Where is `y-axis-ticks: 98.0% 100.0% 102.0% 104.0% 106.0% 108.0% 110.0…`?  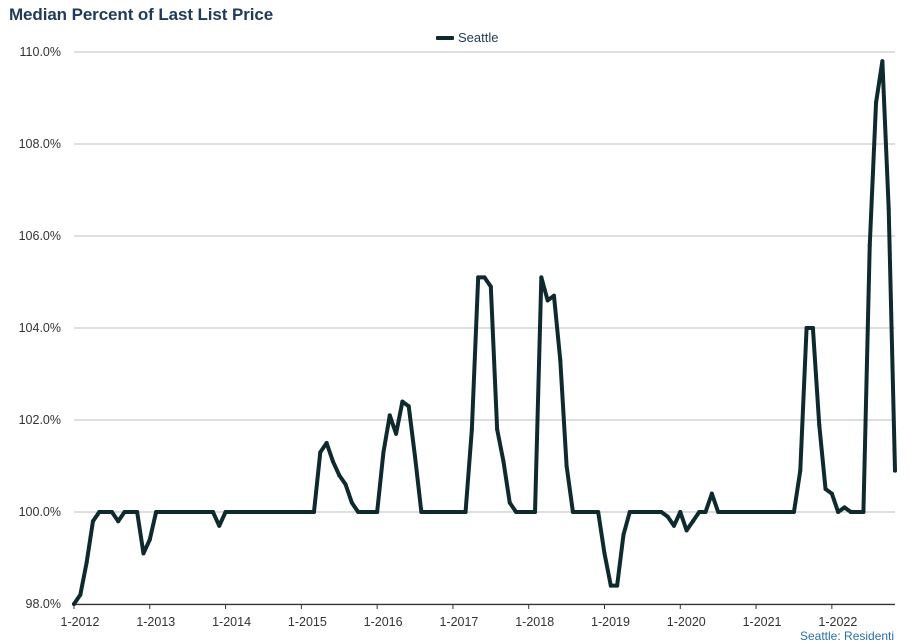 y-axis-ticks: 98.0% 100.0% 102.0% 104.0% 106.0% 108.0% 110.0… is located at coordinates (40, 328).